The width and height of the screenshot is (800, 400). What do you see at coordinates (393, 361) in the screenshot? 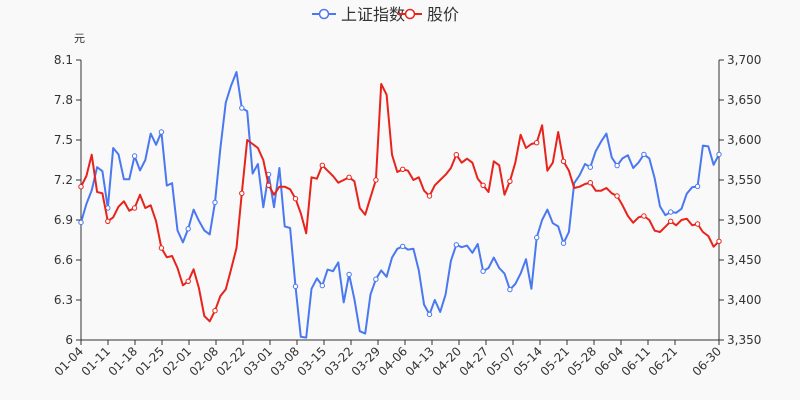
I see `x-tick-label: 04-06` at bounding box center [393, 361].